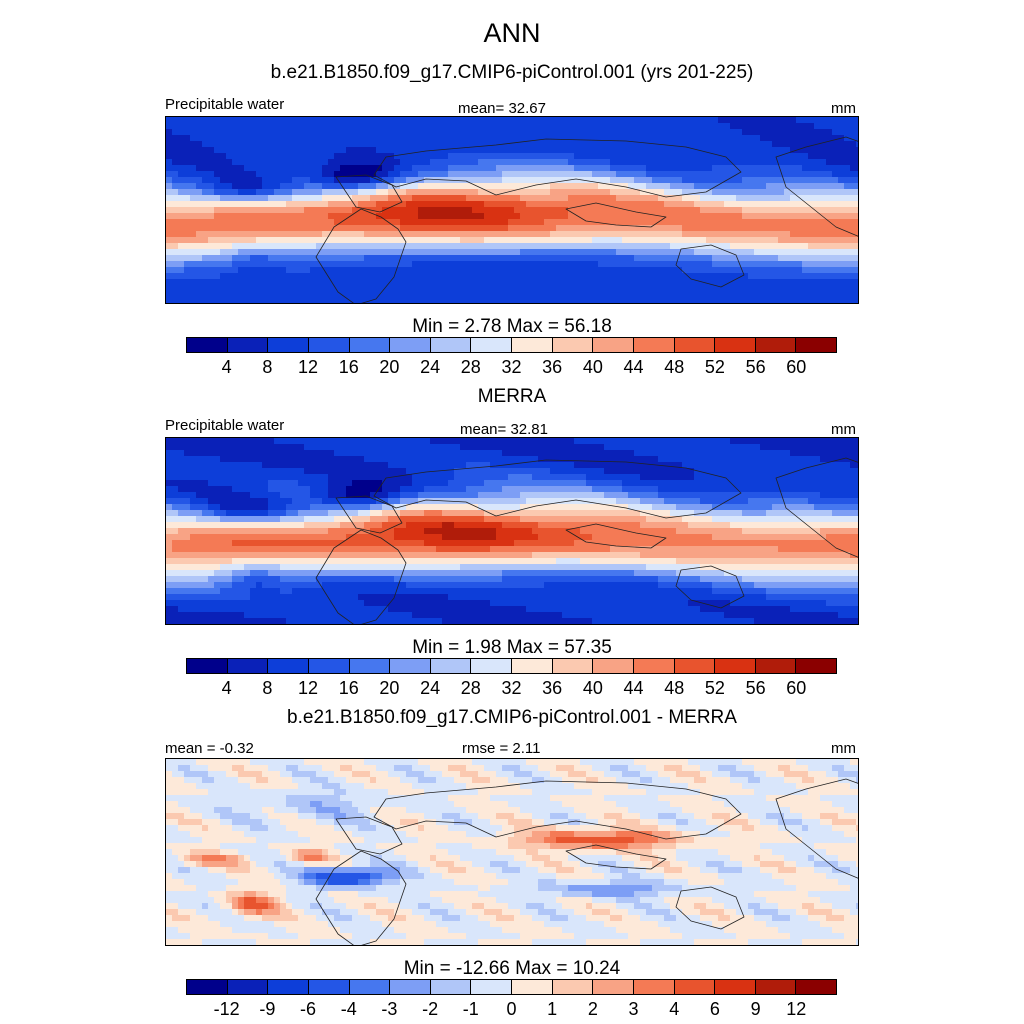 This screenshot has width=1024, height=1024. Describe the element at coordinates (843, 108) in the screenshot. I see `panel1-units-label: mm` at that location.